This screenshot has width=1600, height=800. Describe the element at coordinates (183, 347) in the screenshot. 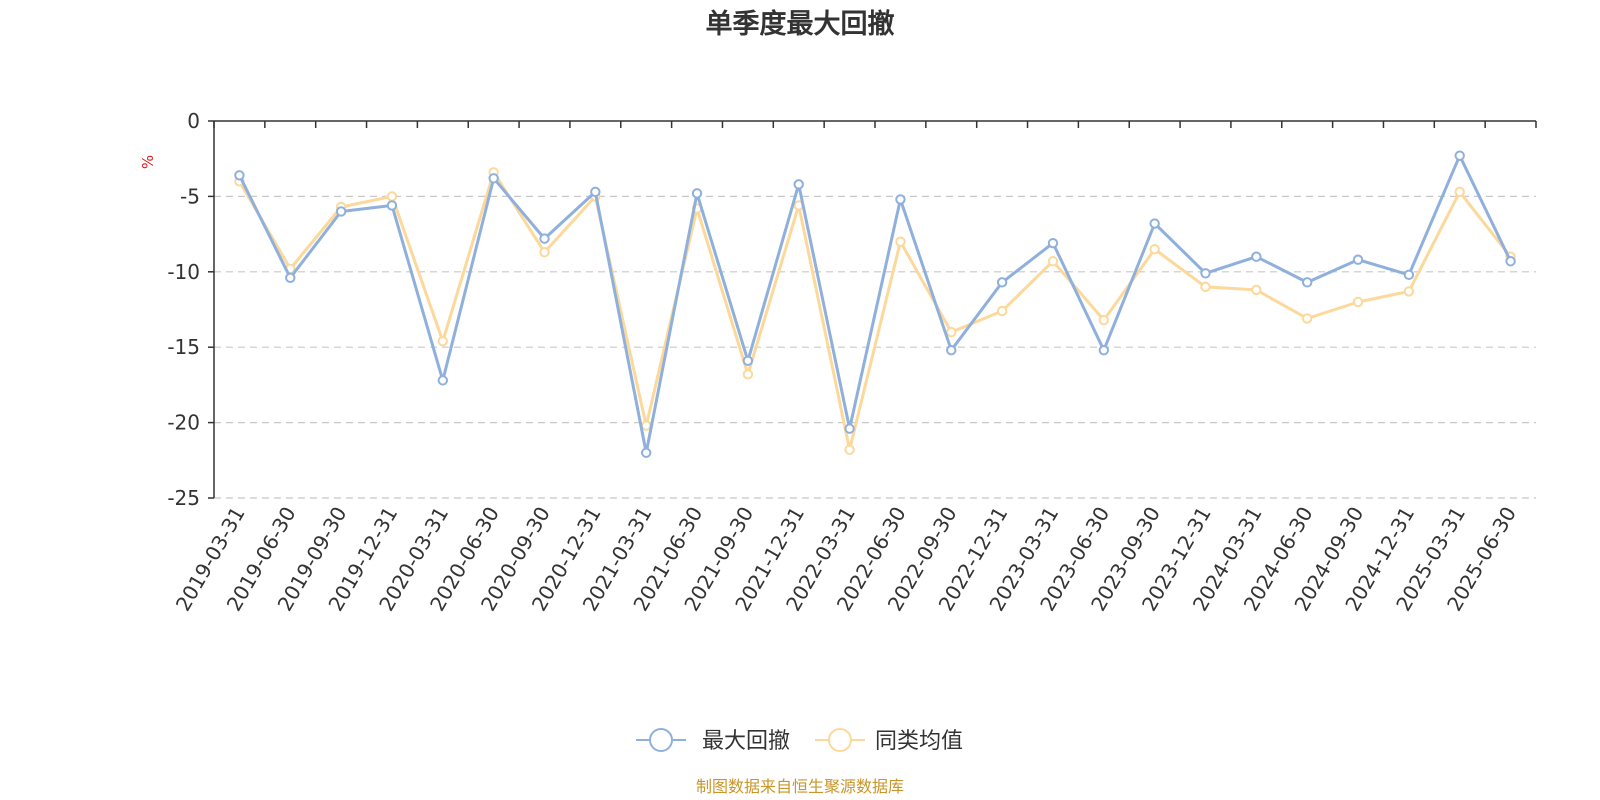

I see `y-tick-label: -15` at that location.